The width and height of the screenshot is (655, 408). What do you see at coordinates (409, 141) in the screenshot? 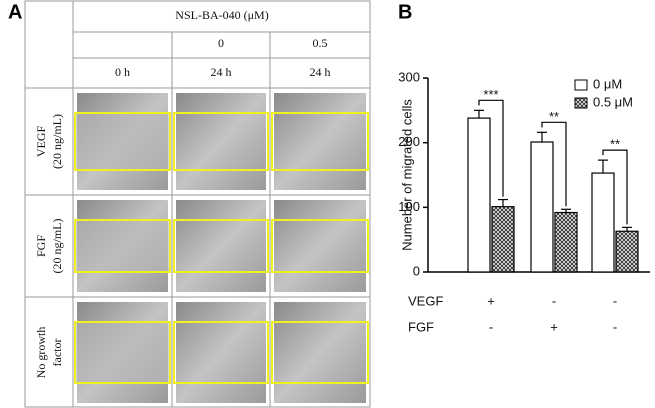
I see `y-tick-label: 200` at bounding box center [409, 141].